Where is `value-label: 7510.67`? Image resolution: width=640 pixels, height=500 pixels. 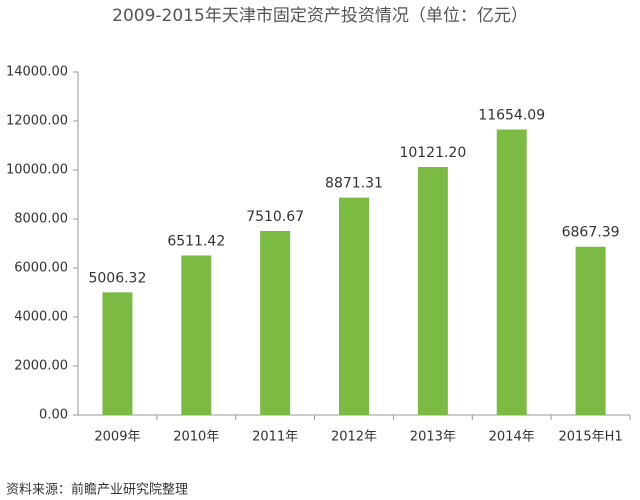
value-label: 7510.67 is located at coordinates (275, 217).